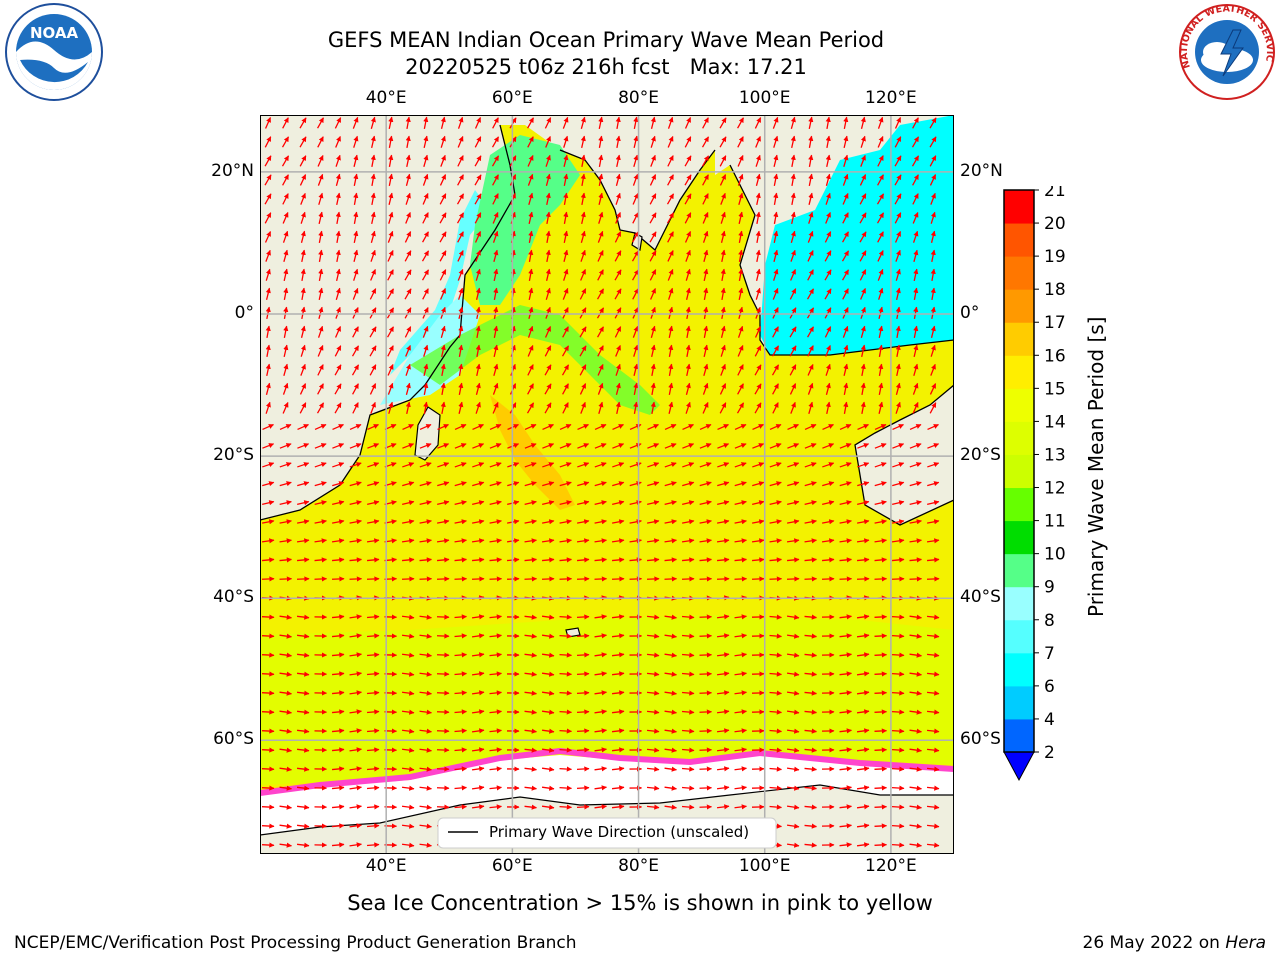  I want to click on sea-ice-edge, so click(607, 771).